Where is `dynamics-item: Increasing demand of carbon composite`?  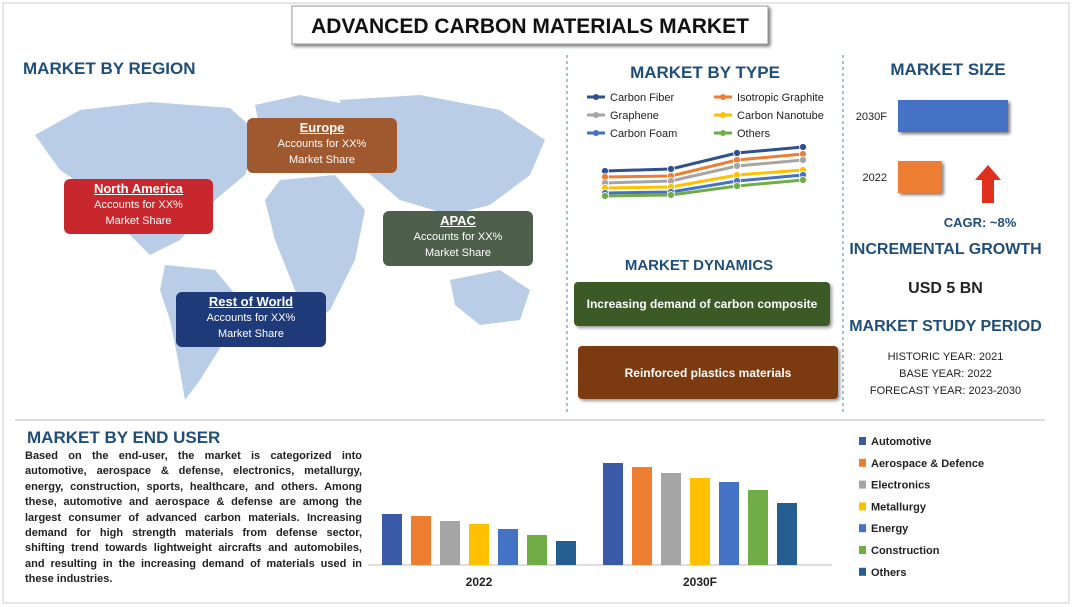 dynamics-item: Increasing demand of carbon composite is located at coordinates (702, 304).